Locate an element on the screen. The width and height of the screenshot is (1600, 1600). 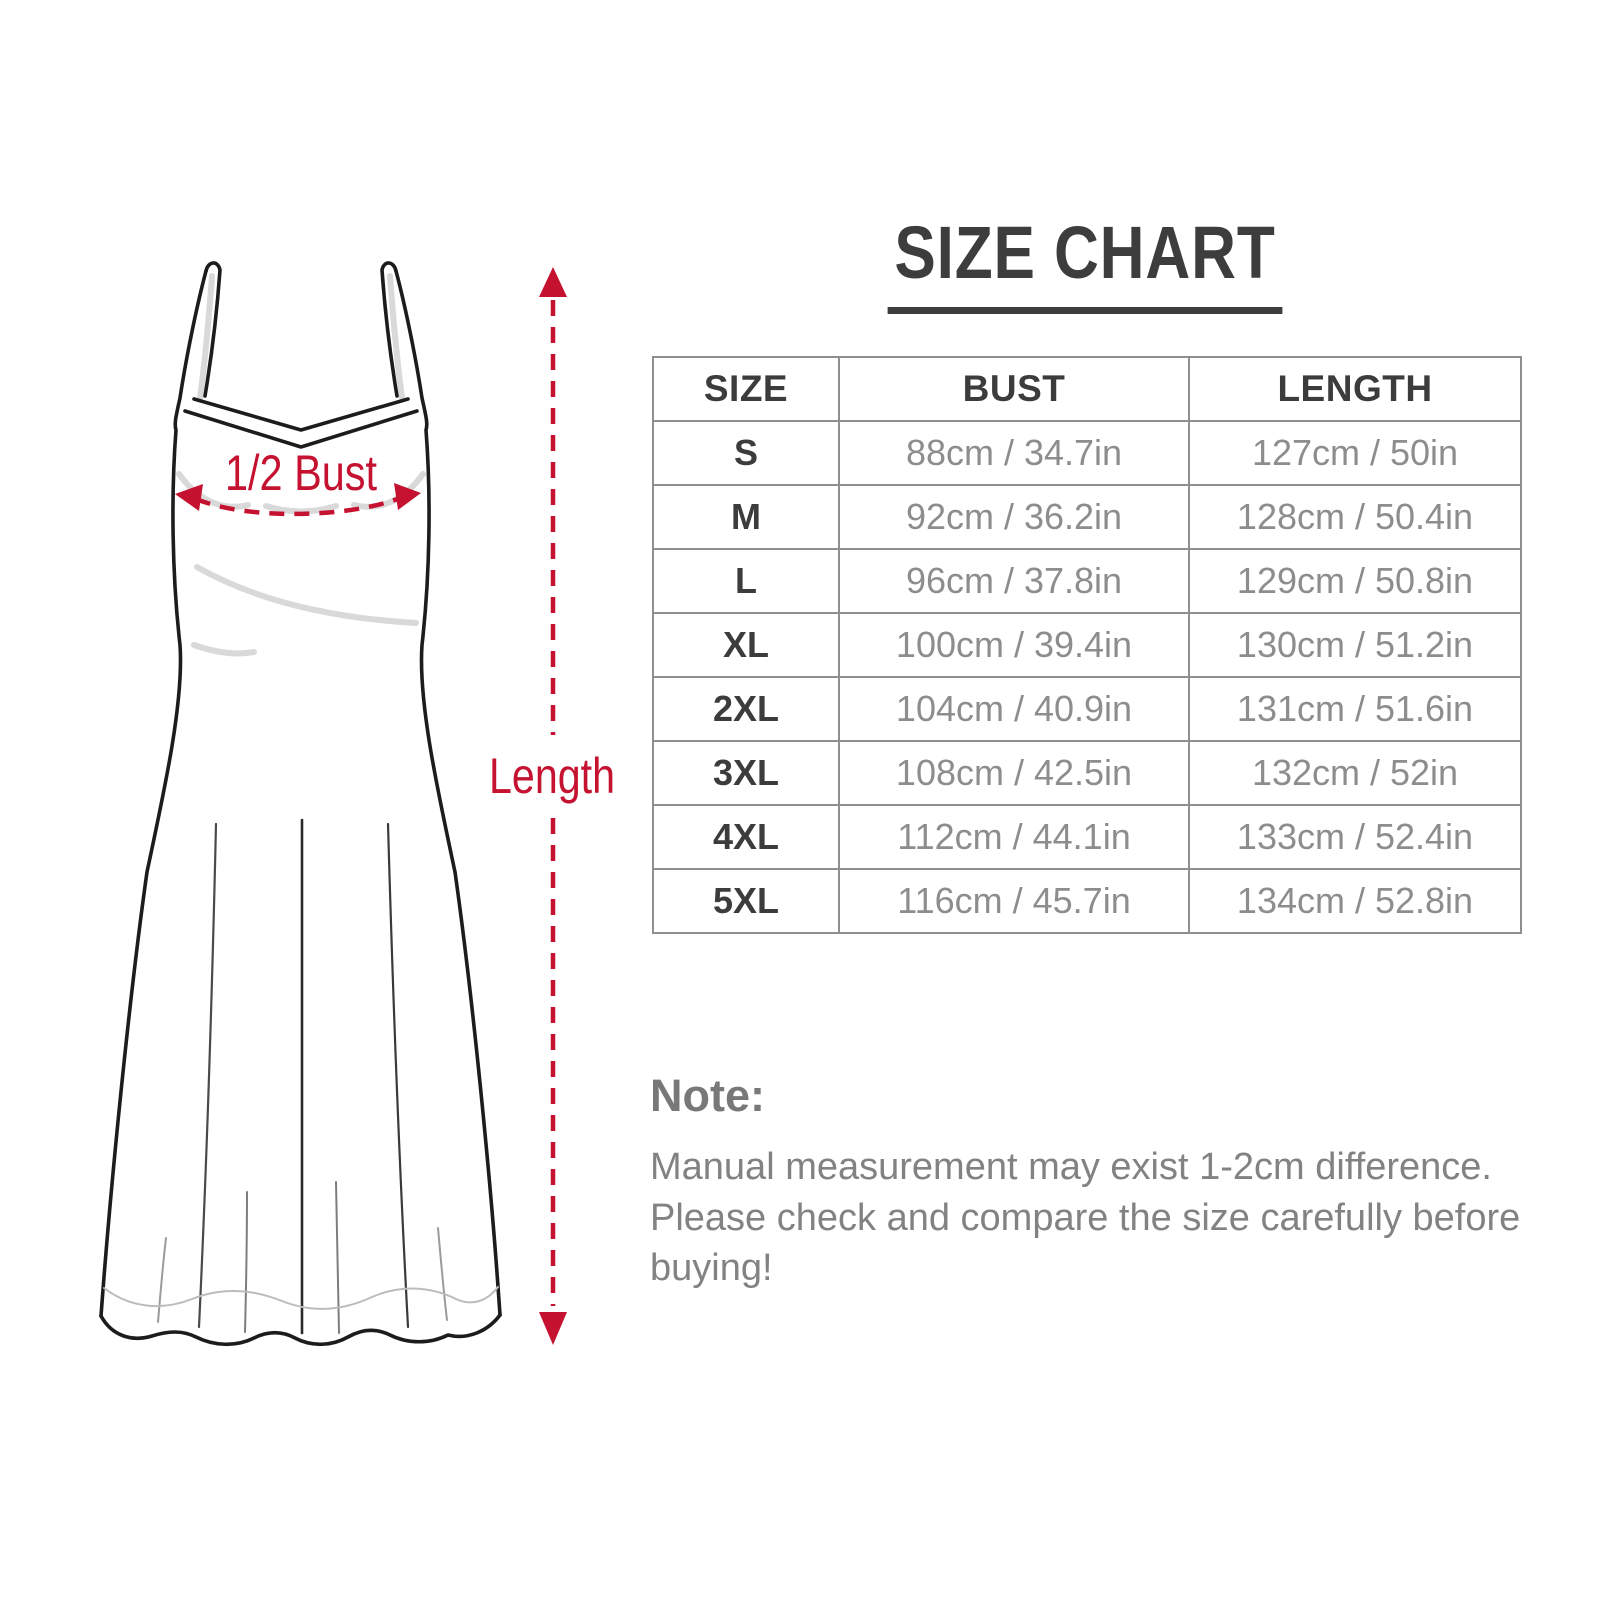
bust-arrowhead-left is located at coordinates (189, 497).